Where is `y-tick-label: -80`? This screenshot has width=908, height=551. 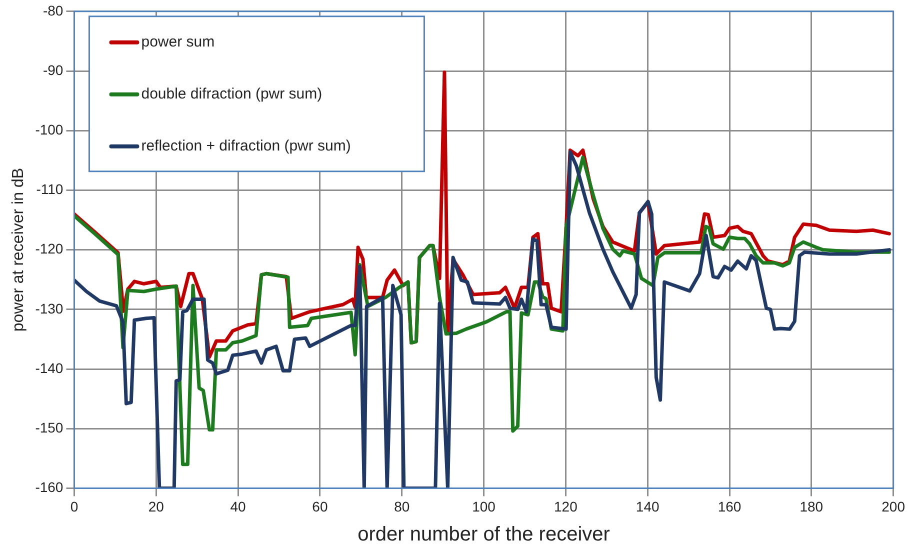 y-tick-label: -80 is located at coordinates (53, 10).